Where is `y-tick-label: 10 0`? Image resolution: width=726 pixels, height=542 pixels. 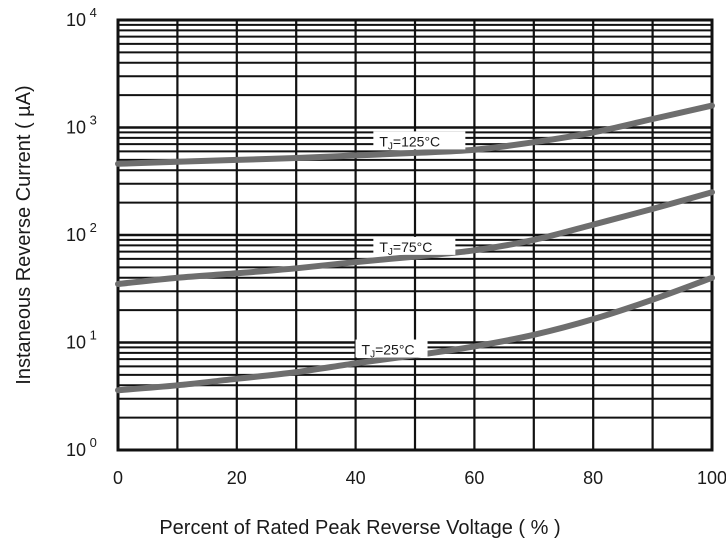
y-tick-label: 10 0 is located at coordinates (81, 447).